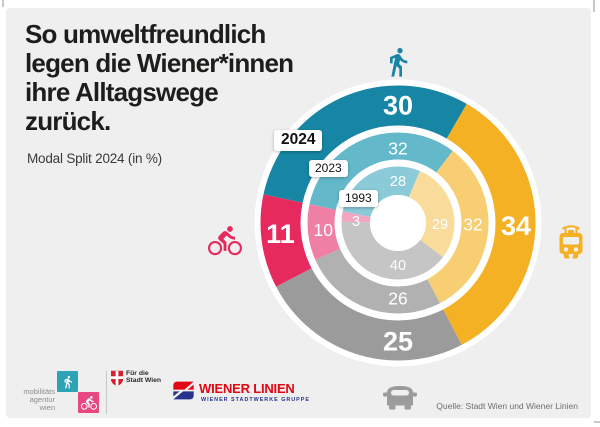 The height and width of the screenshot is (427, 600). What do you see at coordinates (122, 92) in the screenshot?
I see `title-line-3: ihre Alltagswege` at bounding box center [122, 92].